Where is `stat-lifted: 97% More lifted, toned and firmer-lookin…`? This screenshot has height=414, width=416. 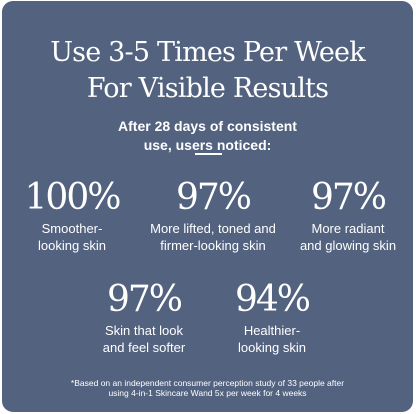 stat-lifted: 97% More lifted, toned and firmer-lookin… is located at coordinates (213, 216).